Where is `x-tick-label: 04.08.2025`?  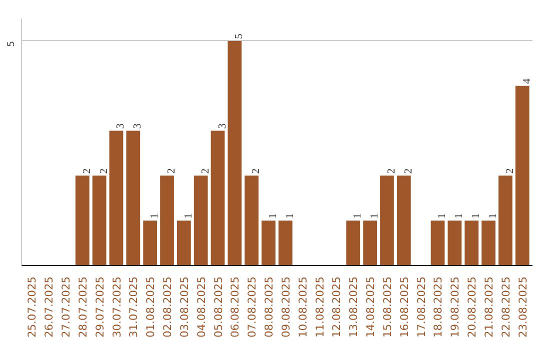
x-tick-label: 04.08.2025 is located at coordinates (201, 307).